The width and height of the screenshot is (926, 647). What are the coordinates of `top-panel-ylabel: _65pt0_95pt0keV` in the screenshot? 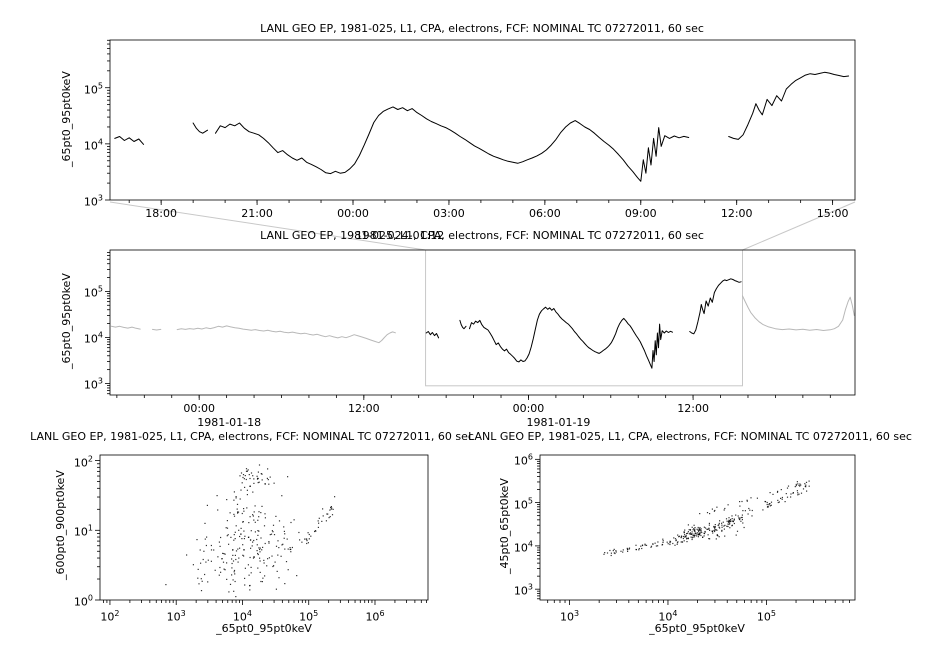 It's located at (66, 119).